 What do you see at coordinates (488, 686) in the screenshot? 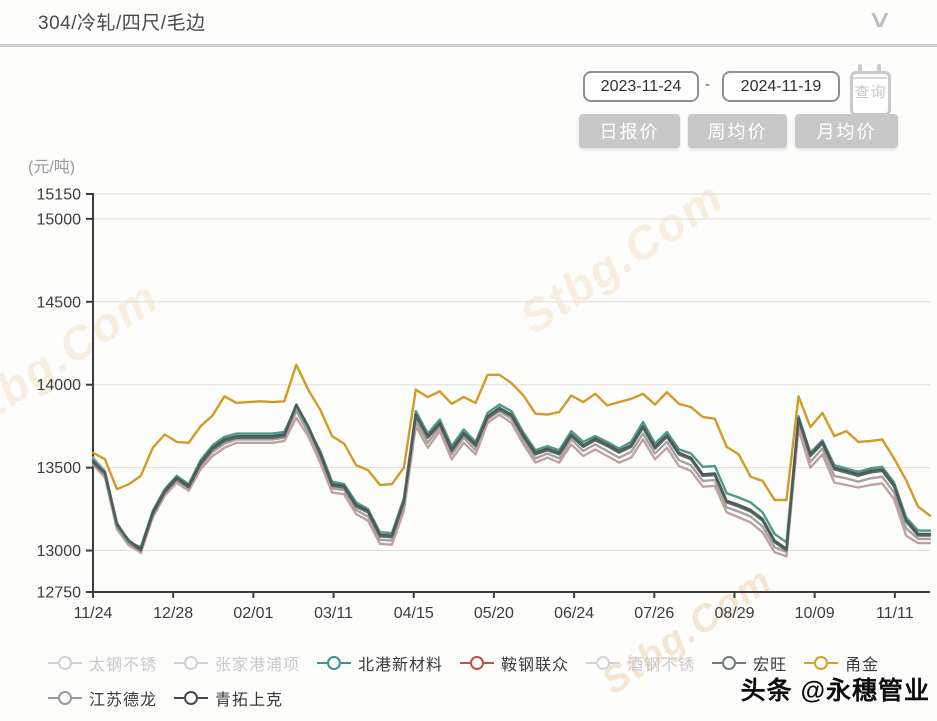
I see `chart-legend: 太钢不锈 张家港浦项 北港新材料 鞍钢联众 酒钢不锈 宏旺 甬金江苏德龙 青拓上克` at bounding box center [488, 686].